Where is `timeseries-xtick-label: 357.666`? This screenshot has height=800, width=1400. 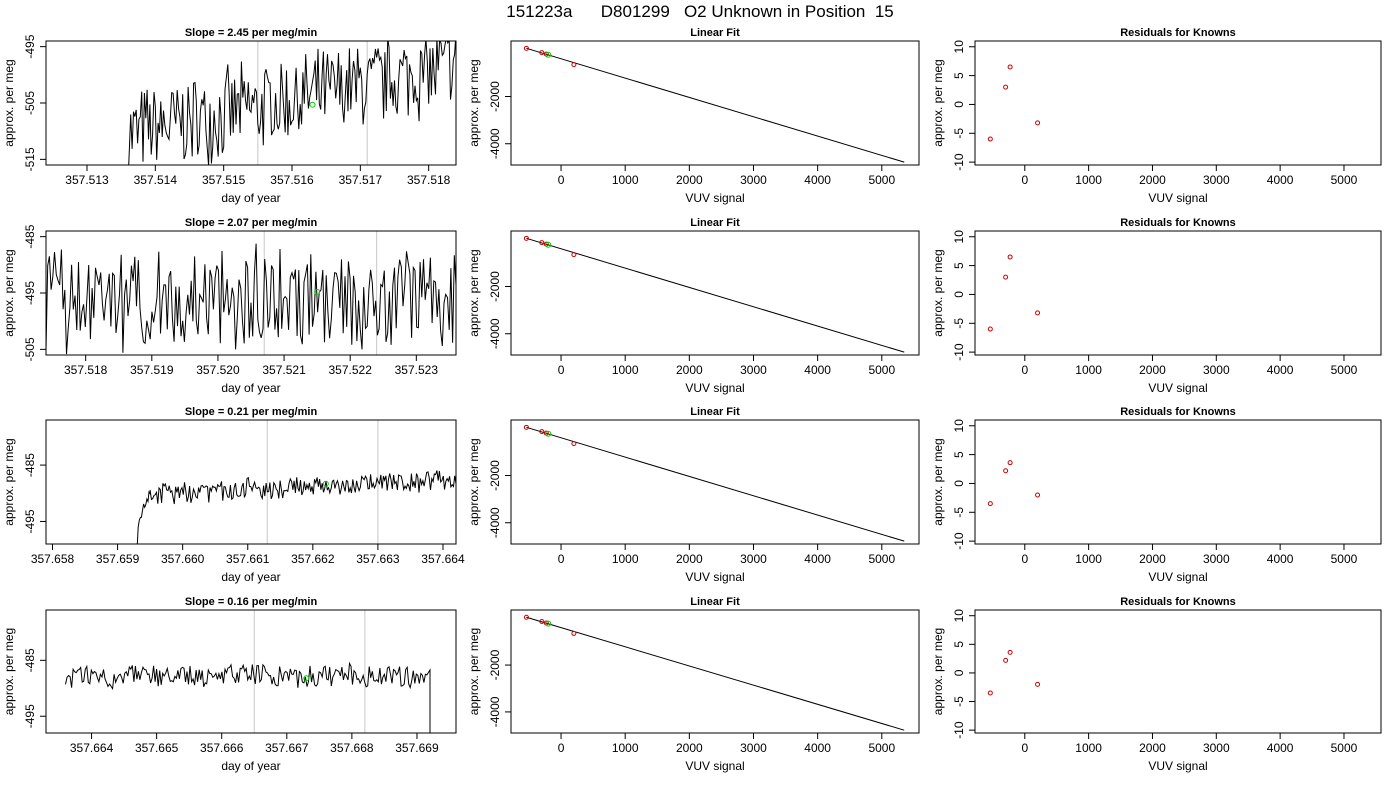
timeseries-xtick-label: 357.666 is located at coordinates (222, 748).